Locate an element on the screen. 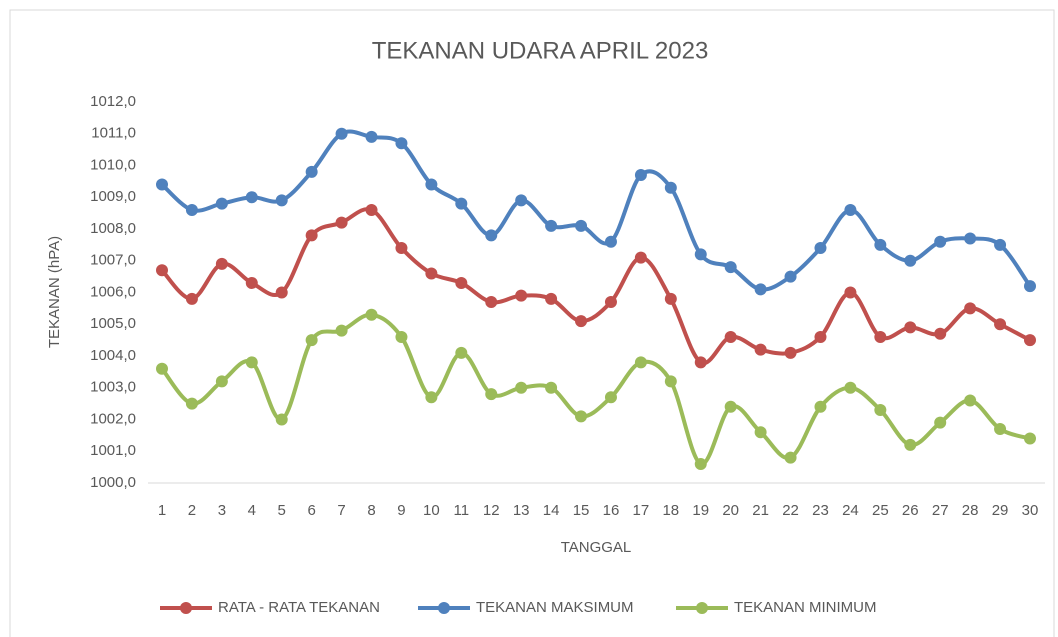 Image resolution: width=1058 pixels, height=637 pixels. x-tick-label: 2 is located at coordinates (192, 510).